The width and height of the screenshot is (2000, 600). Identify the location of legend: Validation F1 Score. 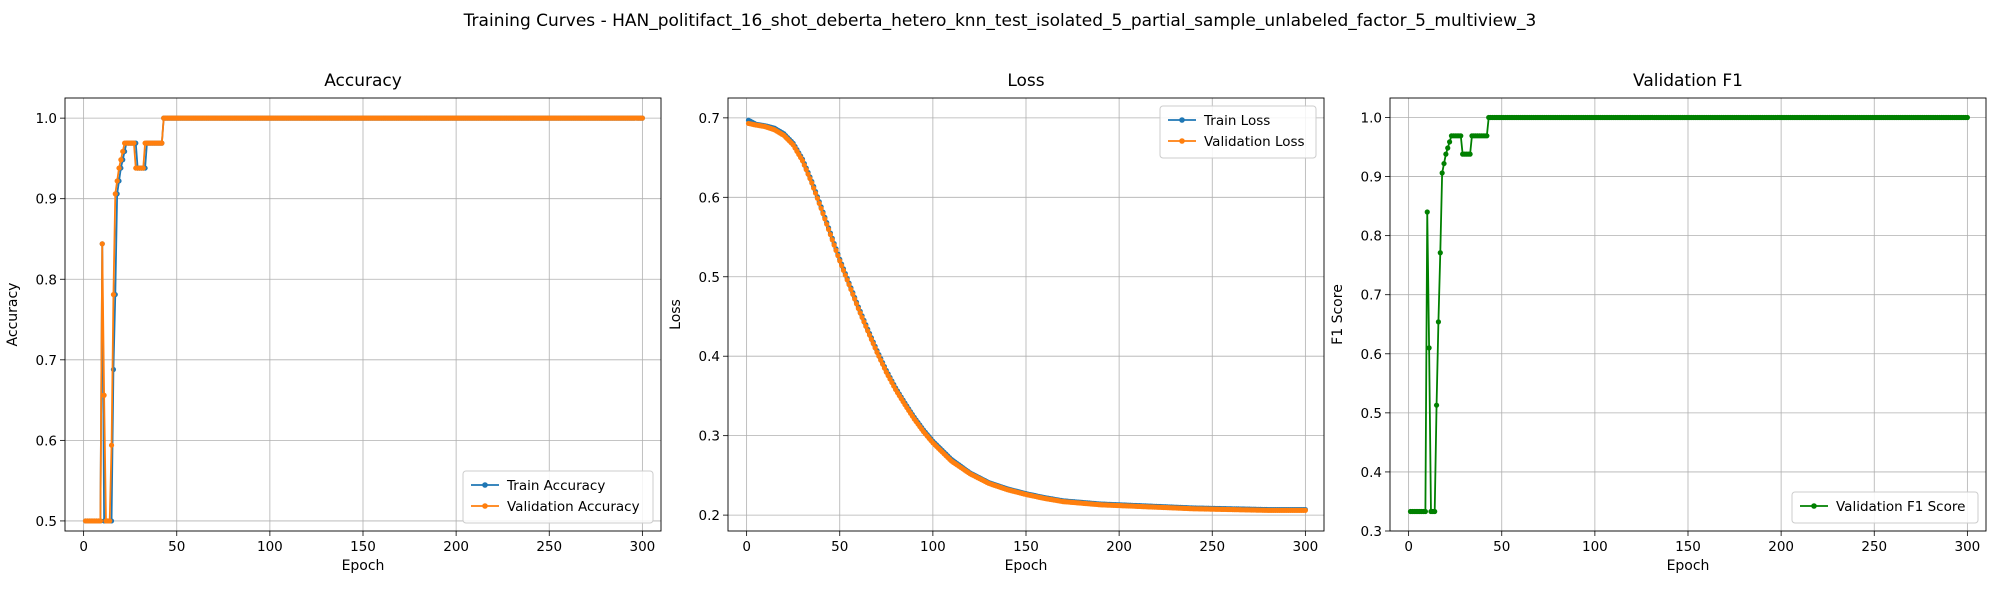
(1885, 507).